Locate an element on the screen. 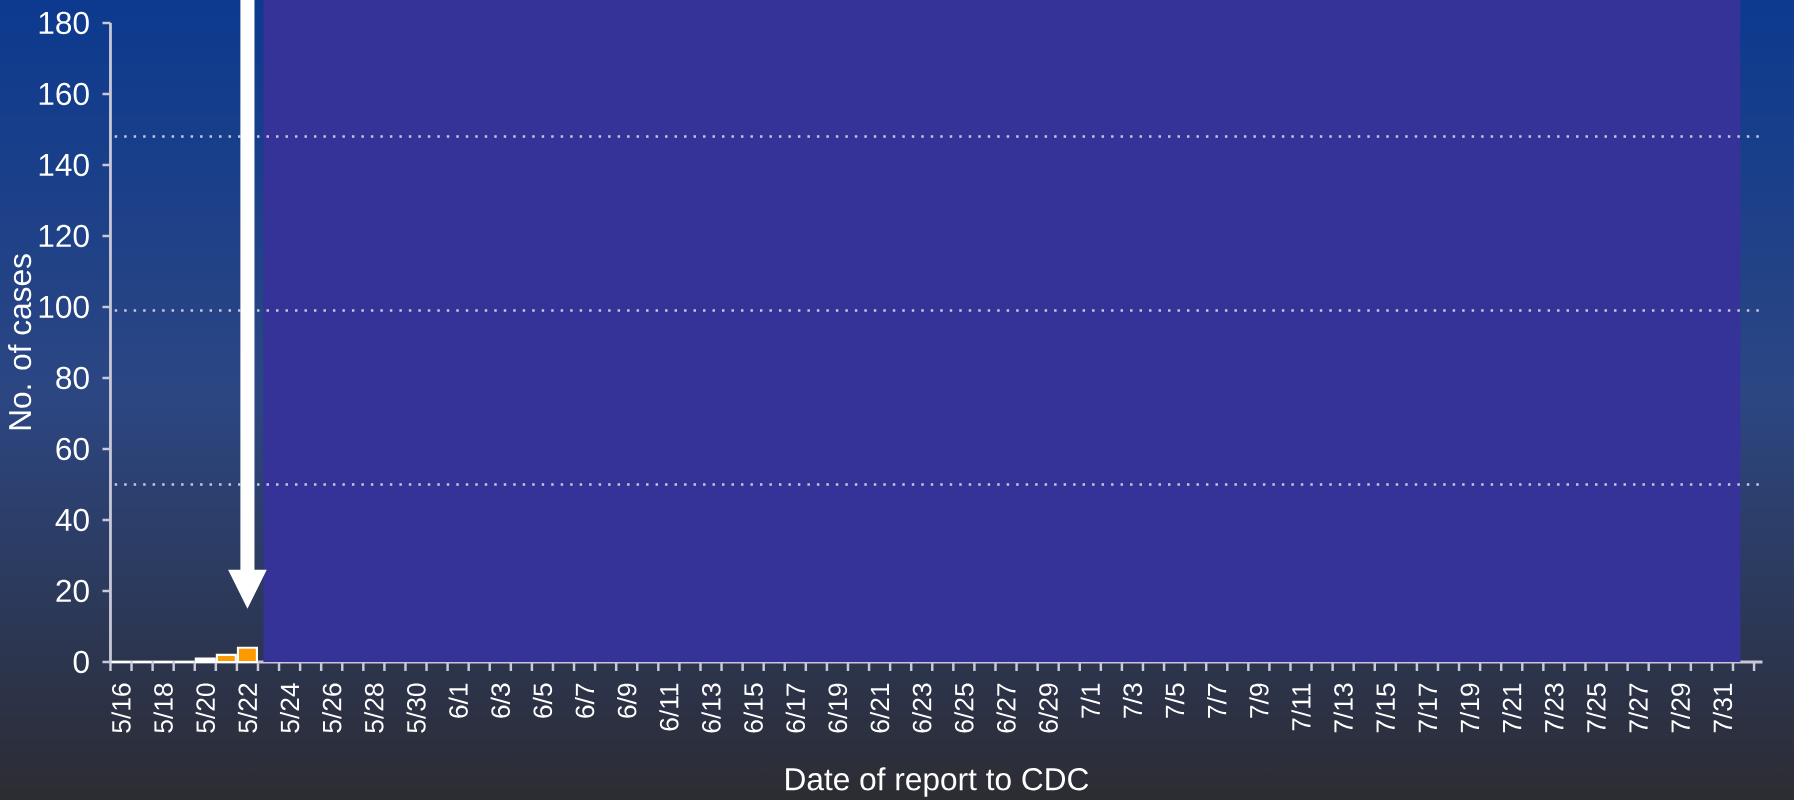 This screenshot has height=800, width=1794. x-tick-label: 6/11 is located at coordinates (669, 707).